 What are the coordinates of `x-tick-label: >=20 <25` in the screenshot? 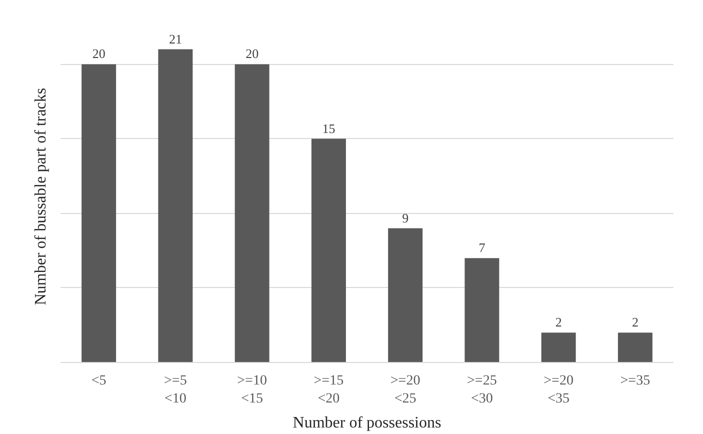 It's located at (405, 390).